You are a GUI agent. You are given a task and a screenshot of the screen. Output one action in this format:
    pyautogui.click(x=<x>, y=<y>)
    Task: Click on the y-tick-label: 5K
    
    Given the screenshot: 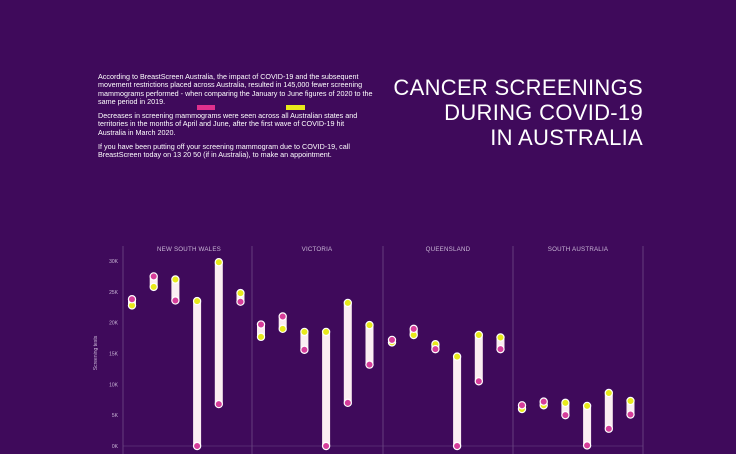 What is the action you would take?
    pyautogui.click(x=115, y=416)
    